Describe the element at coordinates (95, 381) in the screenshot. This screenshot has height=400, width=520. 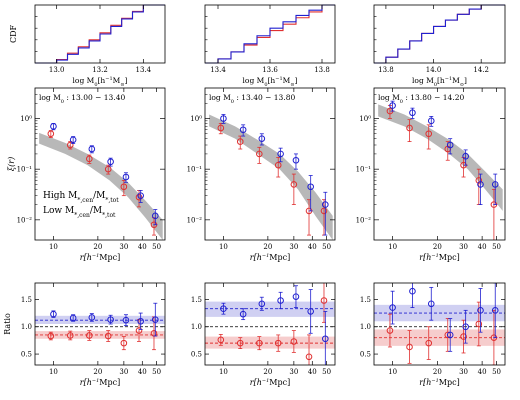
I see `x-axis-label-exp: −1` at that location.